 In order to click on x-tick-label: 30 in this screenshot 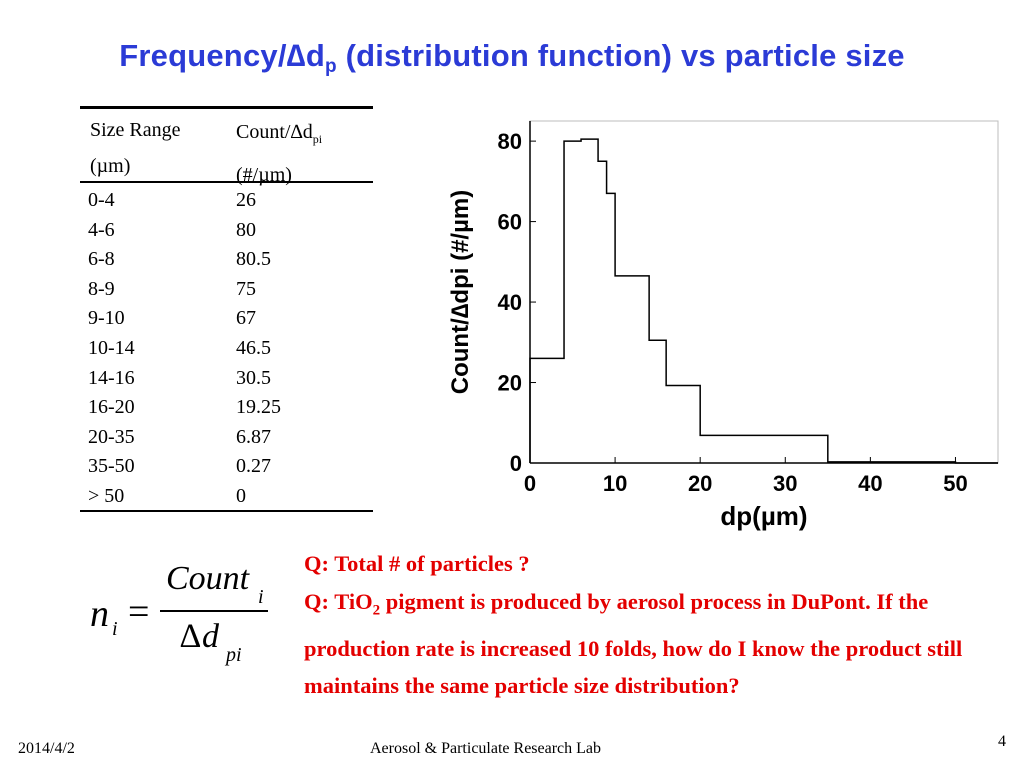, I will do `click(785, 483)`.